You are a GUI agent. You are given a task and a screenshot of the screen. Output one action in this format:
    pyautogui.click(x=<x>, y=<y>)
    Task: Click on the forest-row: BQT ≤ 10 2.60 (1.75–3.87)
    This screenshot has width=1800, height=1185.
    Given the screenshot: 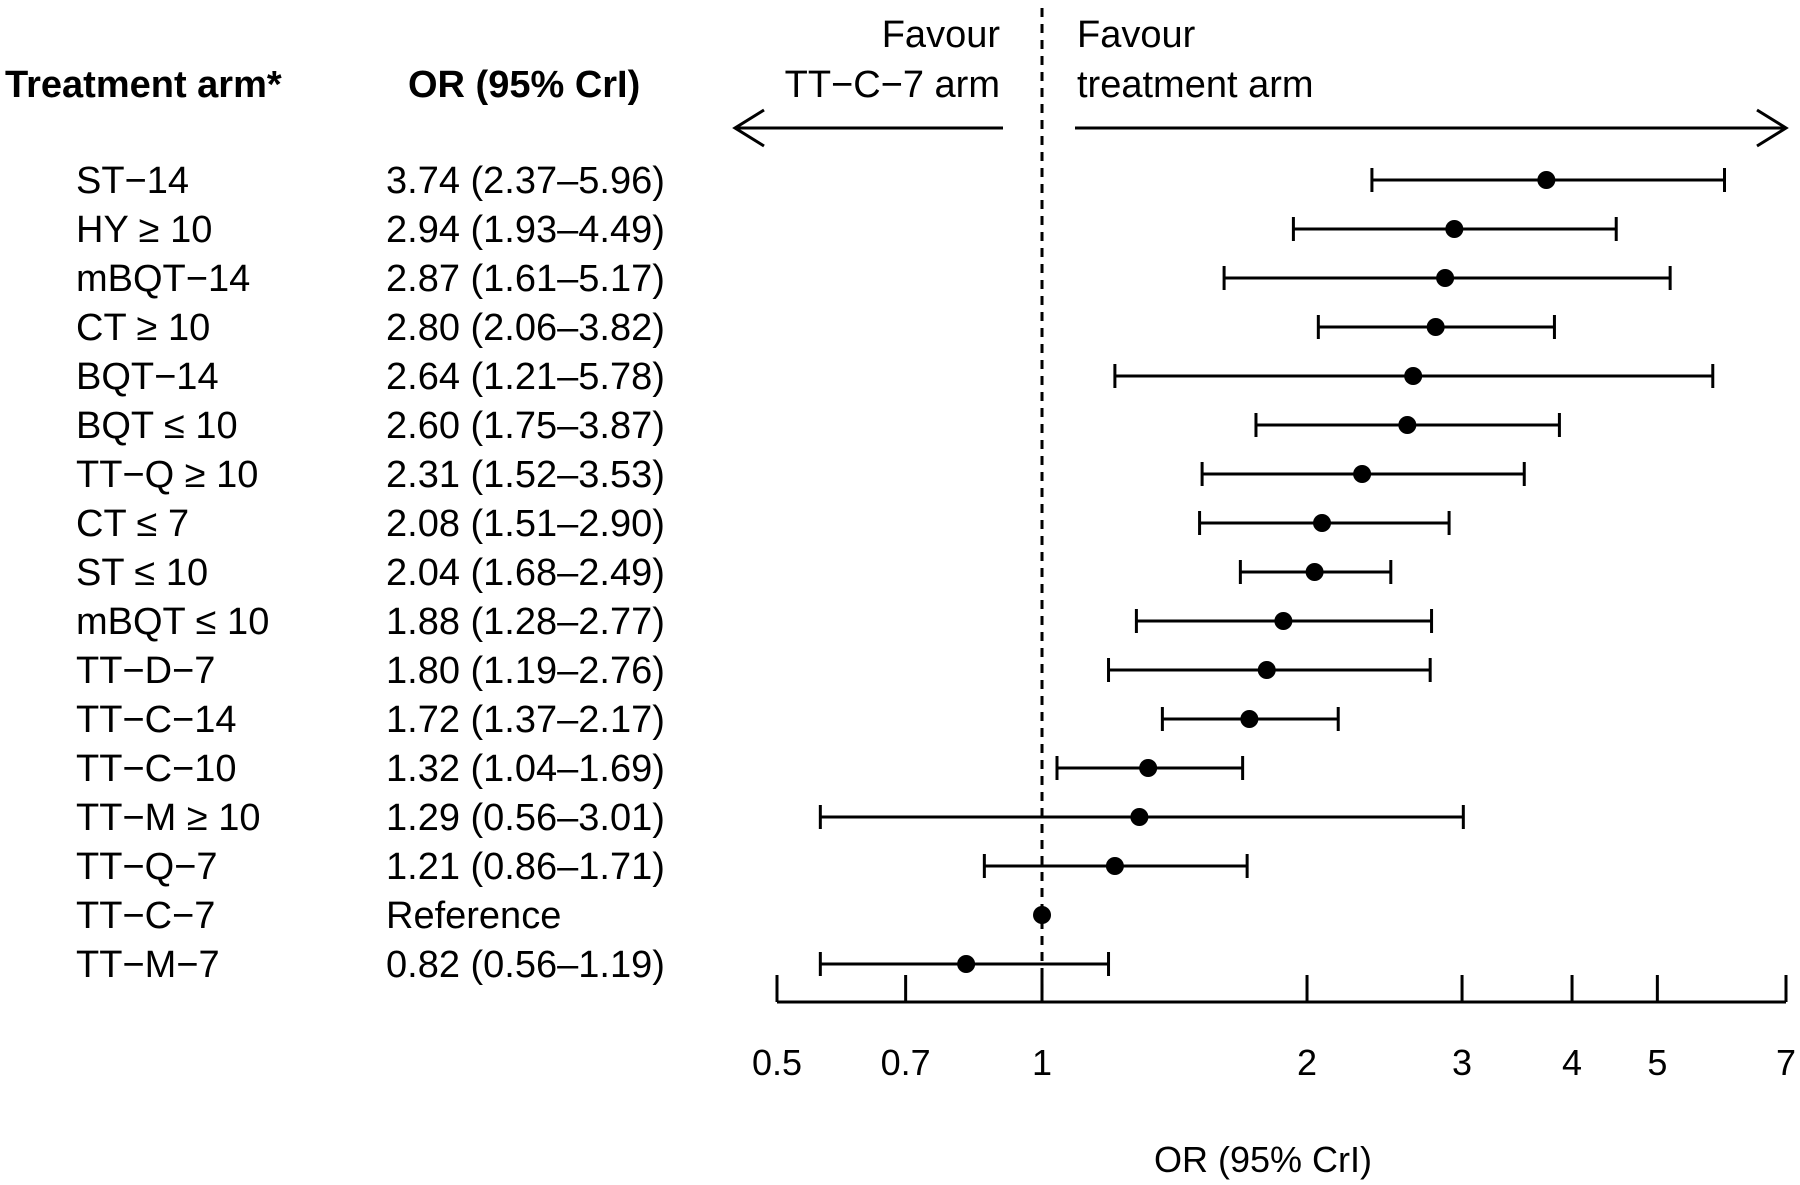 What is the action you would take?
    pyautogui.click(x=818, y=426)
    